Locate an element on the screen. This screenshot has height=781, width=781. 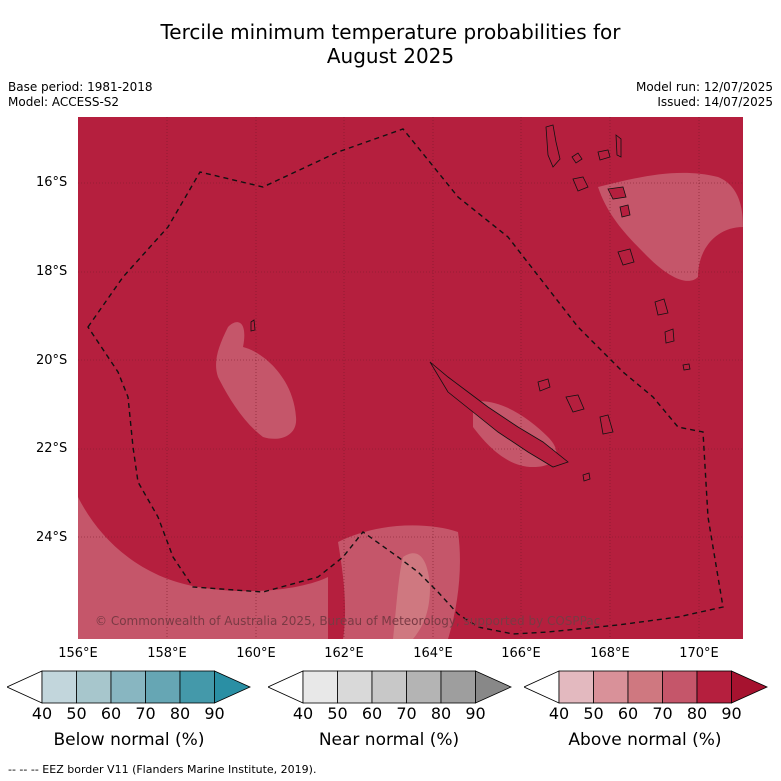
colorbar-below-normal is located at coordinates (129, 687).